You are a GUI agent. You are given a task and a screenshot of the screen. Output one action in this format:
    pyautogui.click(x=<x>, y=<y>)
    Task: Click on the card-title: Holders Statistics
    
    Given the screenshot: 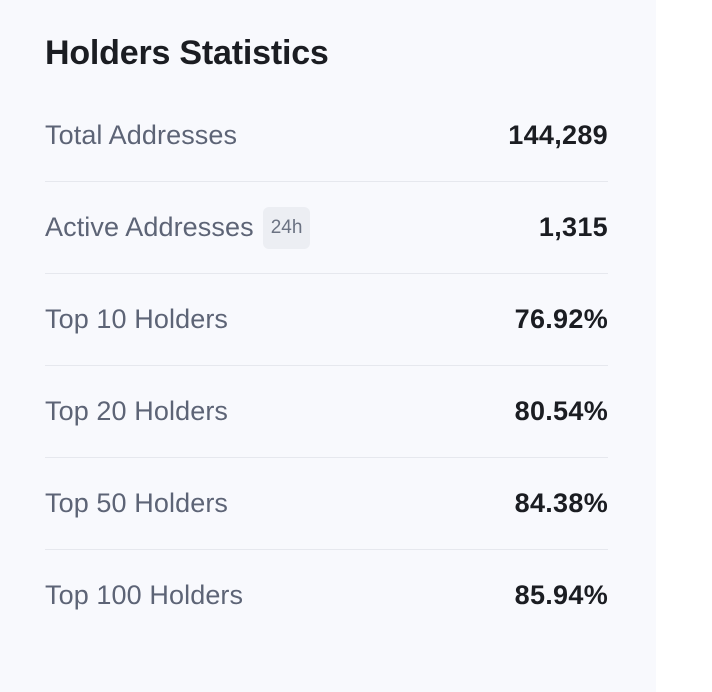 What is the action you would take?
    pyautogui.click(x=187, y=53)
    